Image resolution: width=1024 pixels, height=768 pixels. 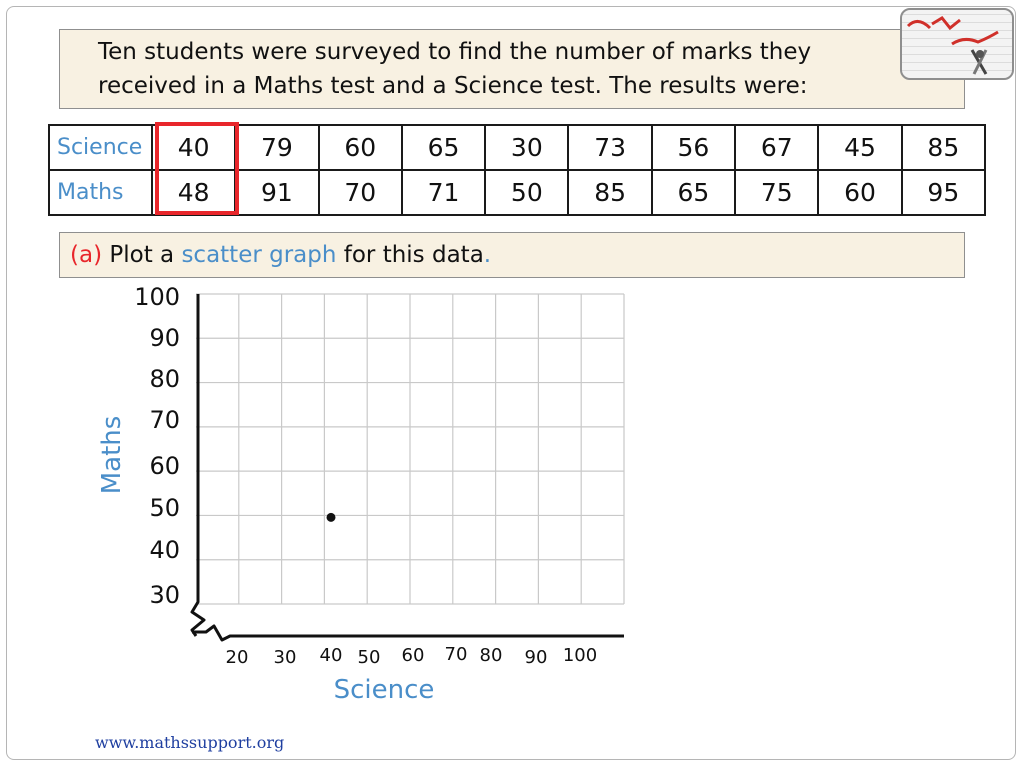 What do you see at coordinates (86, 255) in the screenshot?
I see `question-part: (a)` at bounding box center [86, 255].